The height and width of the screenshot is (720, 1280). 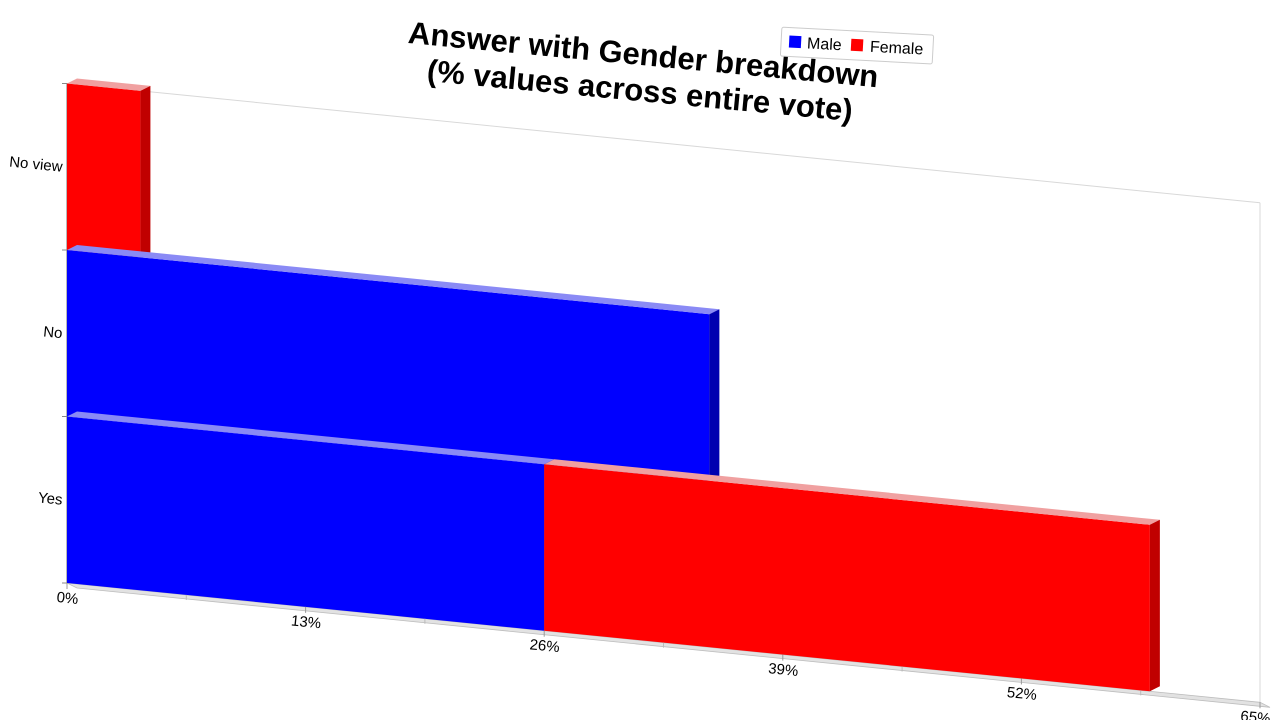 What do you see at coordinates (714, 395) in the screenshot?
I see `bar-side-male-no` at bounding box center [714, 395].